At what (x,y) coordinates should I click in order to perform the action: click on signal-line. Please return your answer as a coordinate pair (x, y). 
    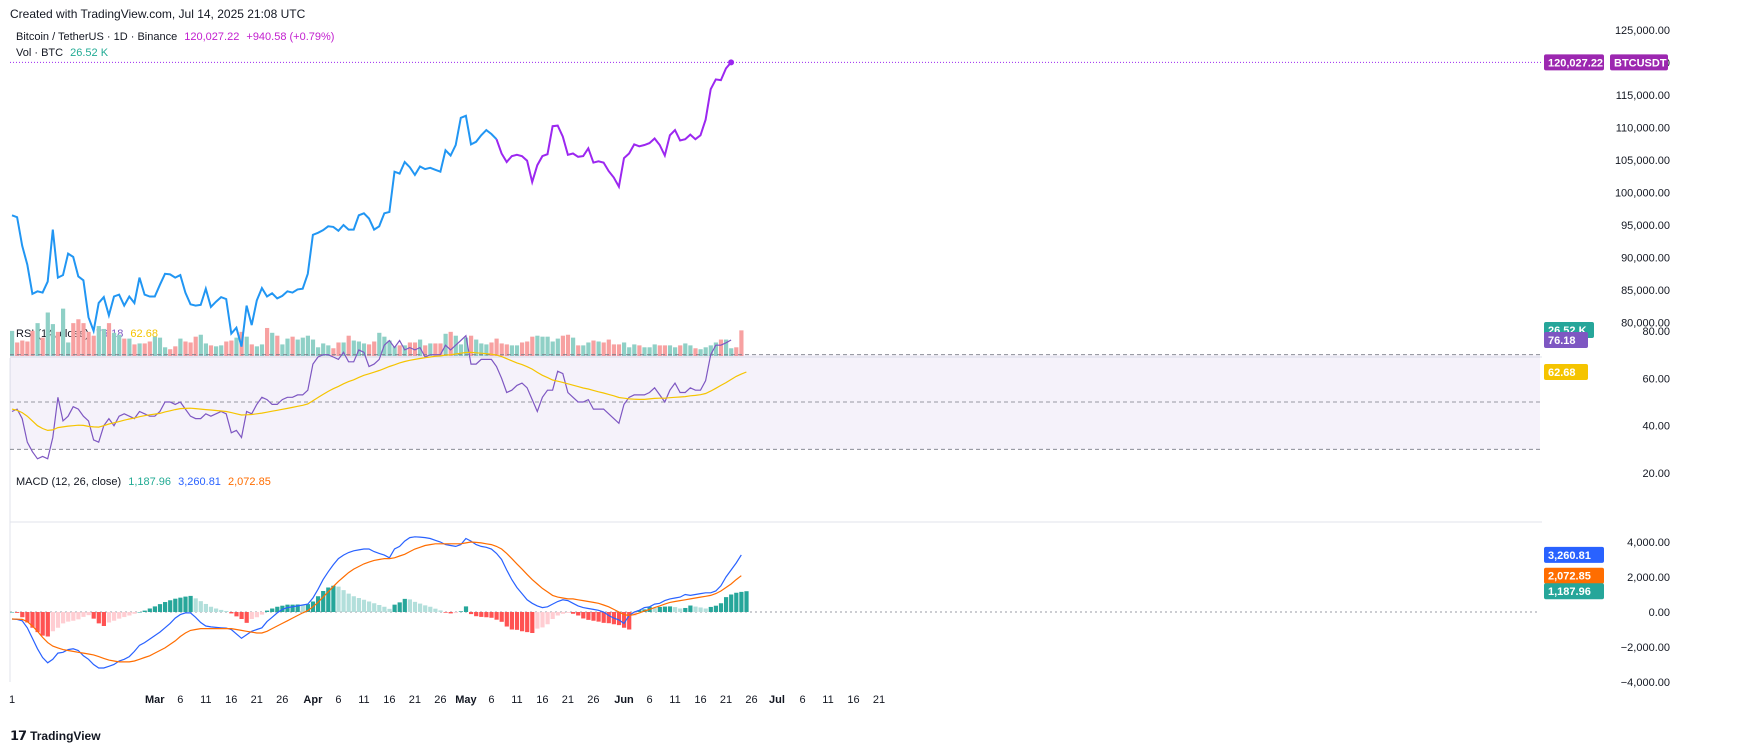
    Looking at the image, I should click on (376, 602).